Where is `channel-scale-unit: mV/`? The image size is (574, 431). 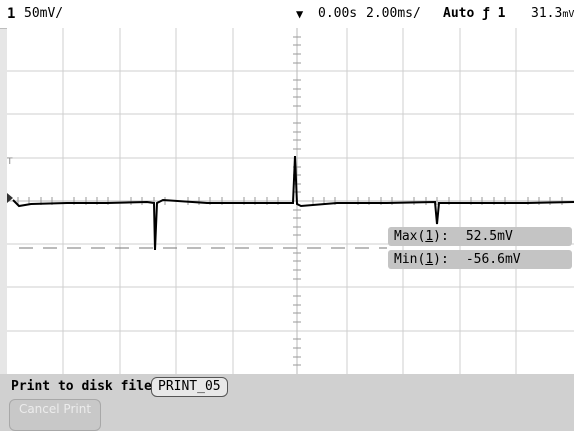 channel-scale-unit: mV/ is located at coordinates (51, 13).